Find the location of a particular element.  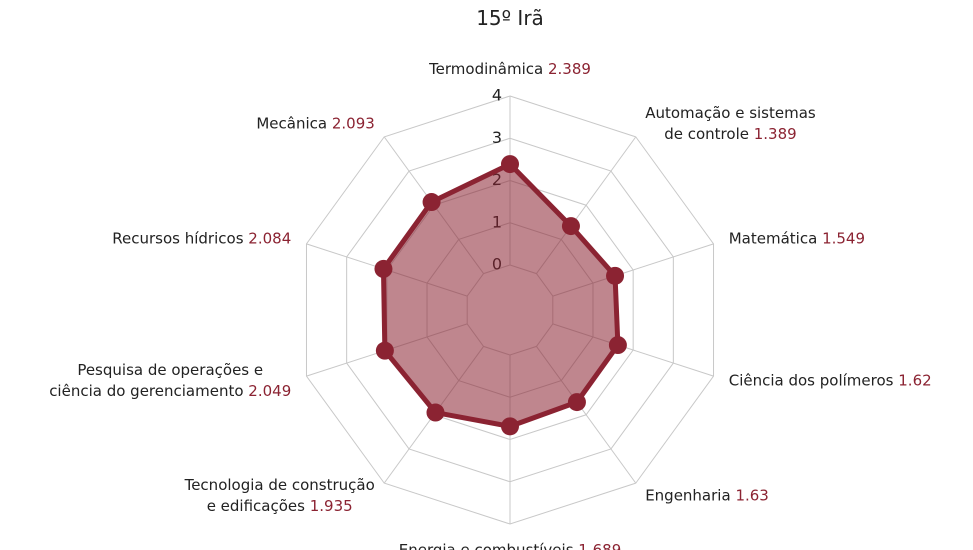

category-label: Termodinâmica is located at coordinates (486, 69).